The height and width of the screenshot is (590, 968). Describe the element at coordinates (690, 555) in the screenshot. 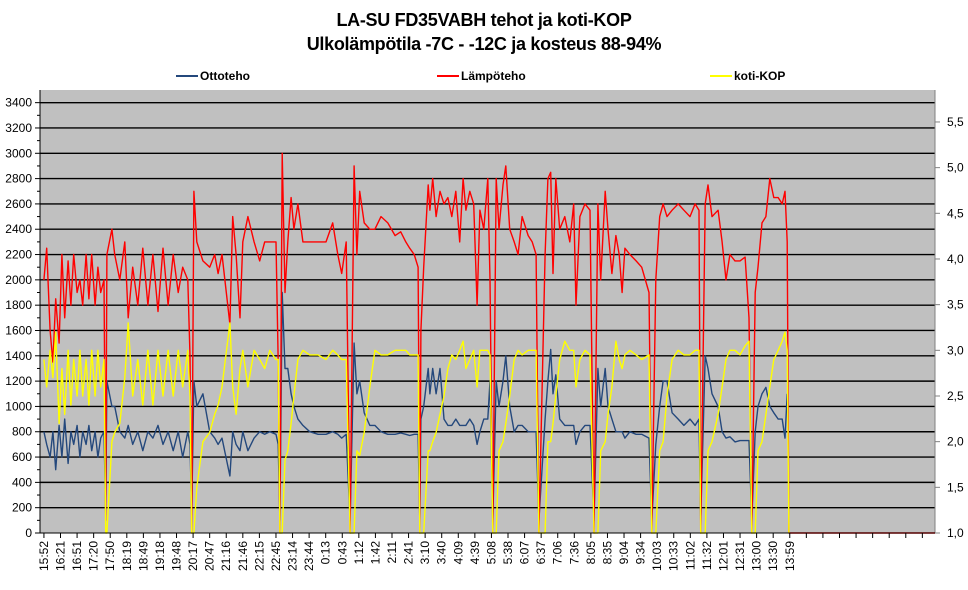

I see `x-tick-label: 11:02` at that location.